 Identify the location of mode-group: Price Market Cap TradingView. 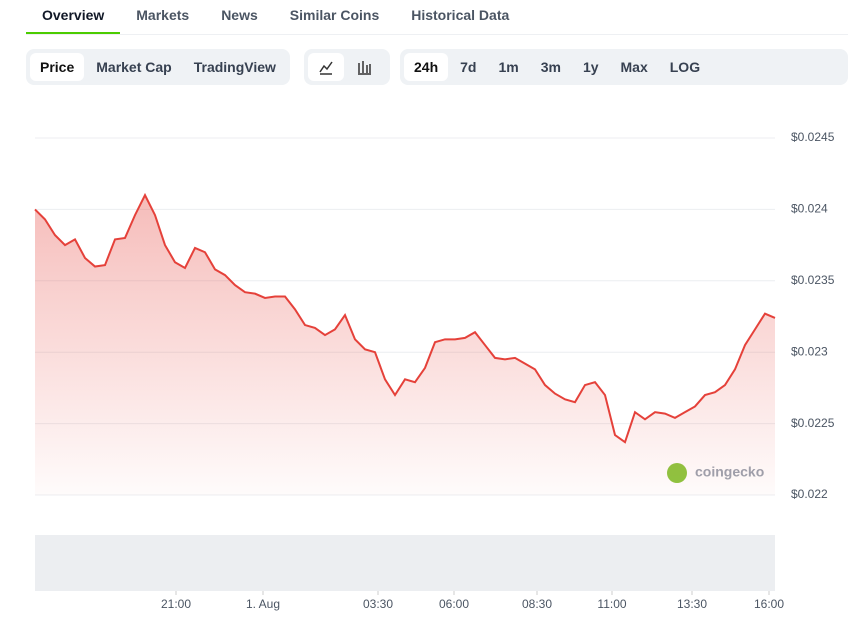
(158, 67).